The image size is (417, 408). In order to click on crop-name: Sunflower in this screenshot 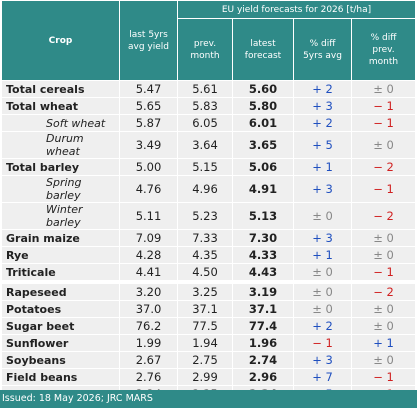, I will do `click(60, 343)`.